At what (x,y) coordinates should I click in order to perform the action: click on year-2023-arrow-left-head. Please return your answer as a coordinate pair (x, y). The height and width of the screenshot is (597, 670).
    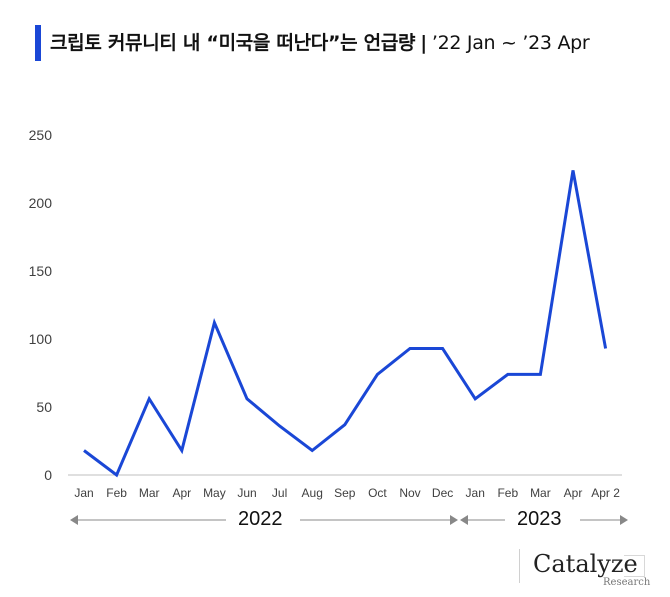
    Looking at the image, I should click on (464, 520).